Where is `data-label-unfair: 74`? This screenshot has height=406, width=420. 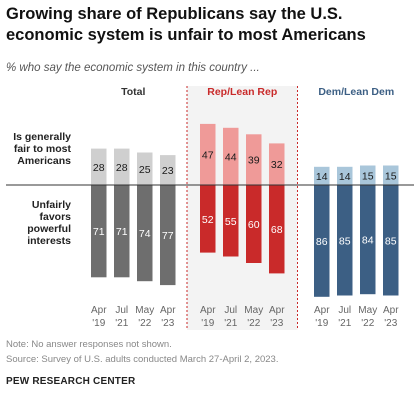 data-label-unfair: 74 is located at coordinates (145, 234).